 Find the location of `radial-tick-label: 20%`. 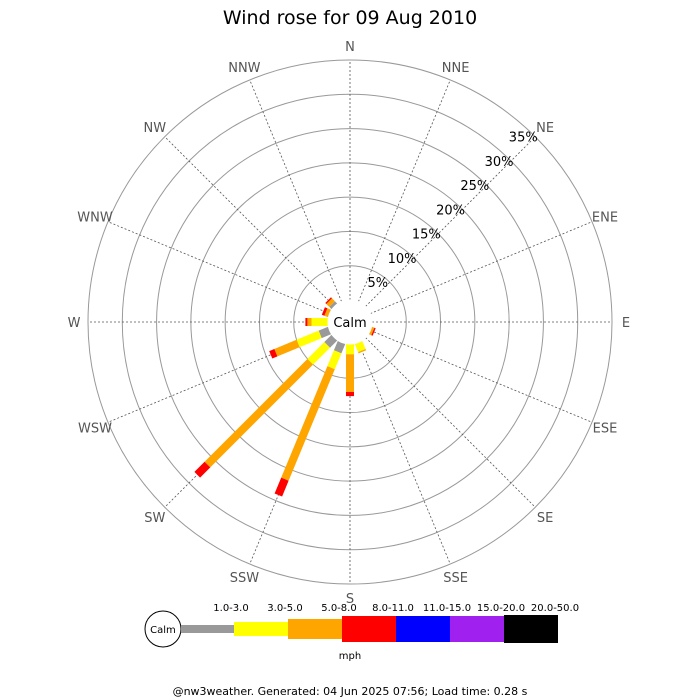

radial-tick-label: 20% is located at coordinates (450, 210).